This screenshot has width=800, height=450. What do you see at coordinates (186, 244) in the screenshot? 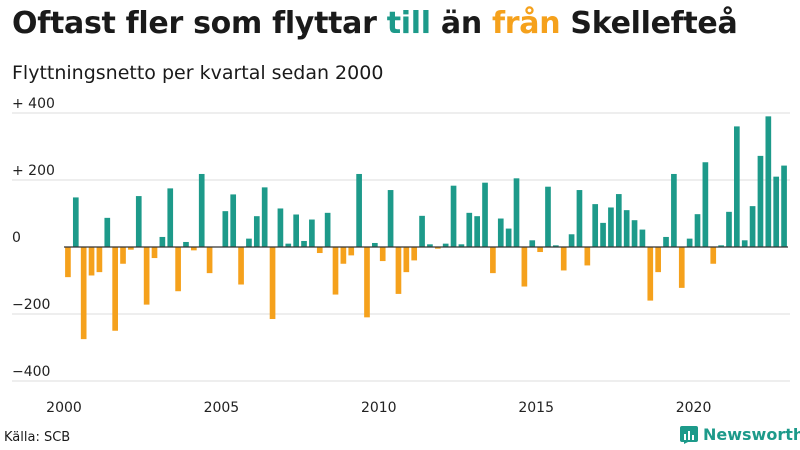
I see `bar-2003-q4` at bounding box center [186, 244].